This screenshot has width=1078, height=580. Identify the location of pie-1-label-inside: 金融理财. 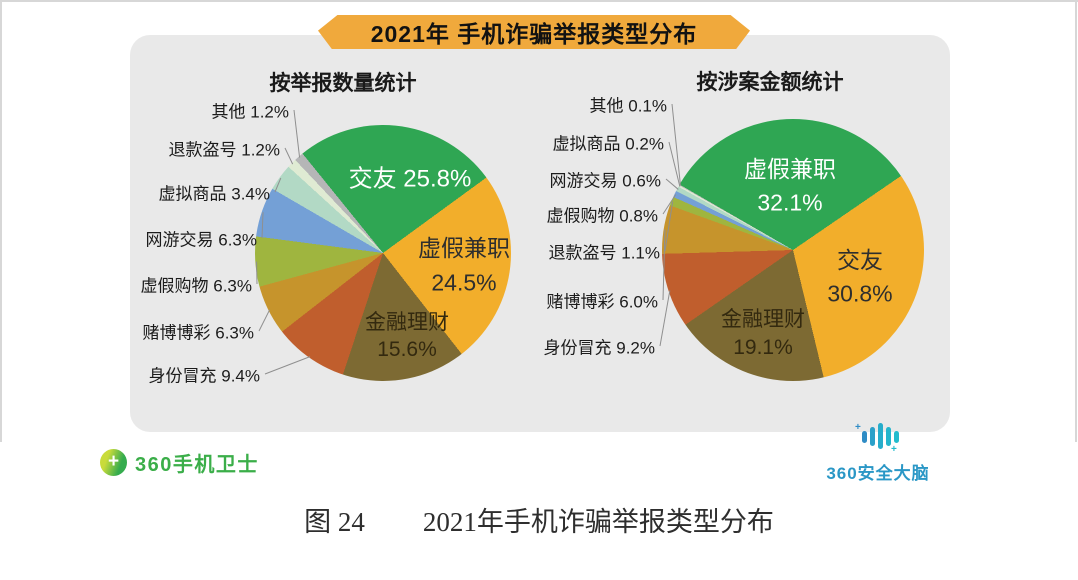
(763, 319).